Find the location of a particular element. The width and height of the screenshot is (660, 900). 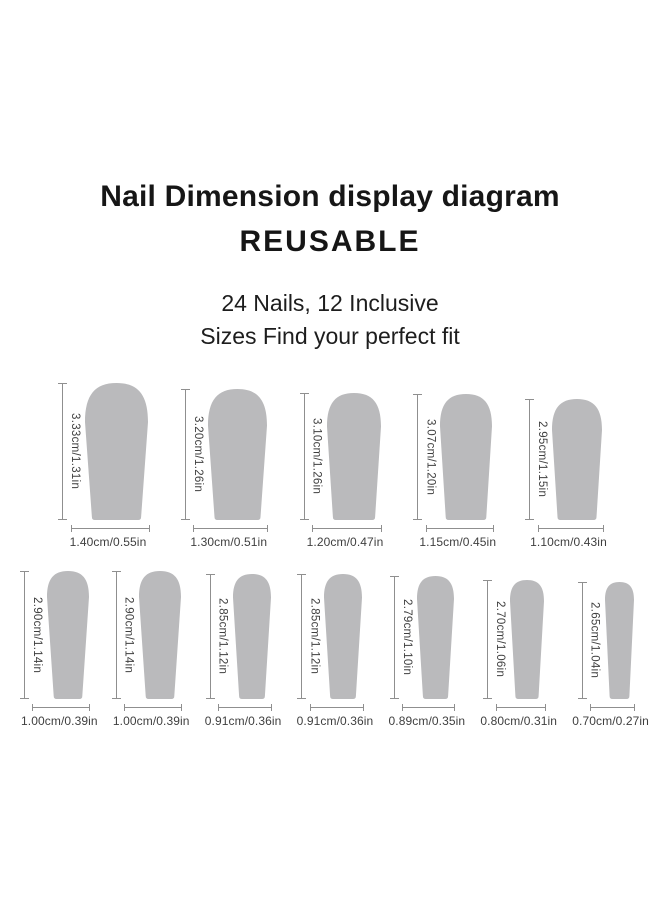

nail-height-label: 3.10cm/1.26in is located at coordinates (316, 456).